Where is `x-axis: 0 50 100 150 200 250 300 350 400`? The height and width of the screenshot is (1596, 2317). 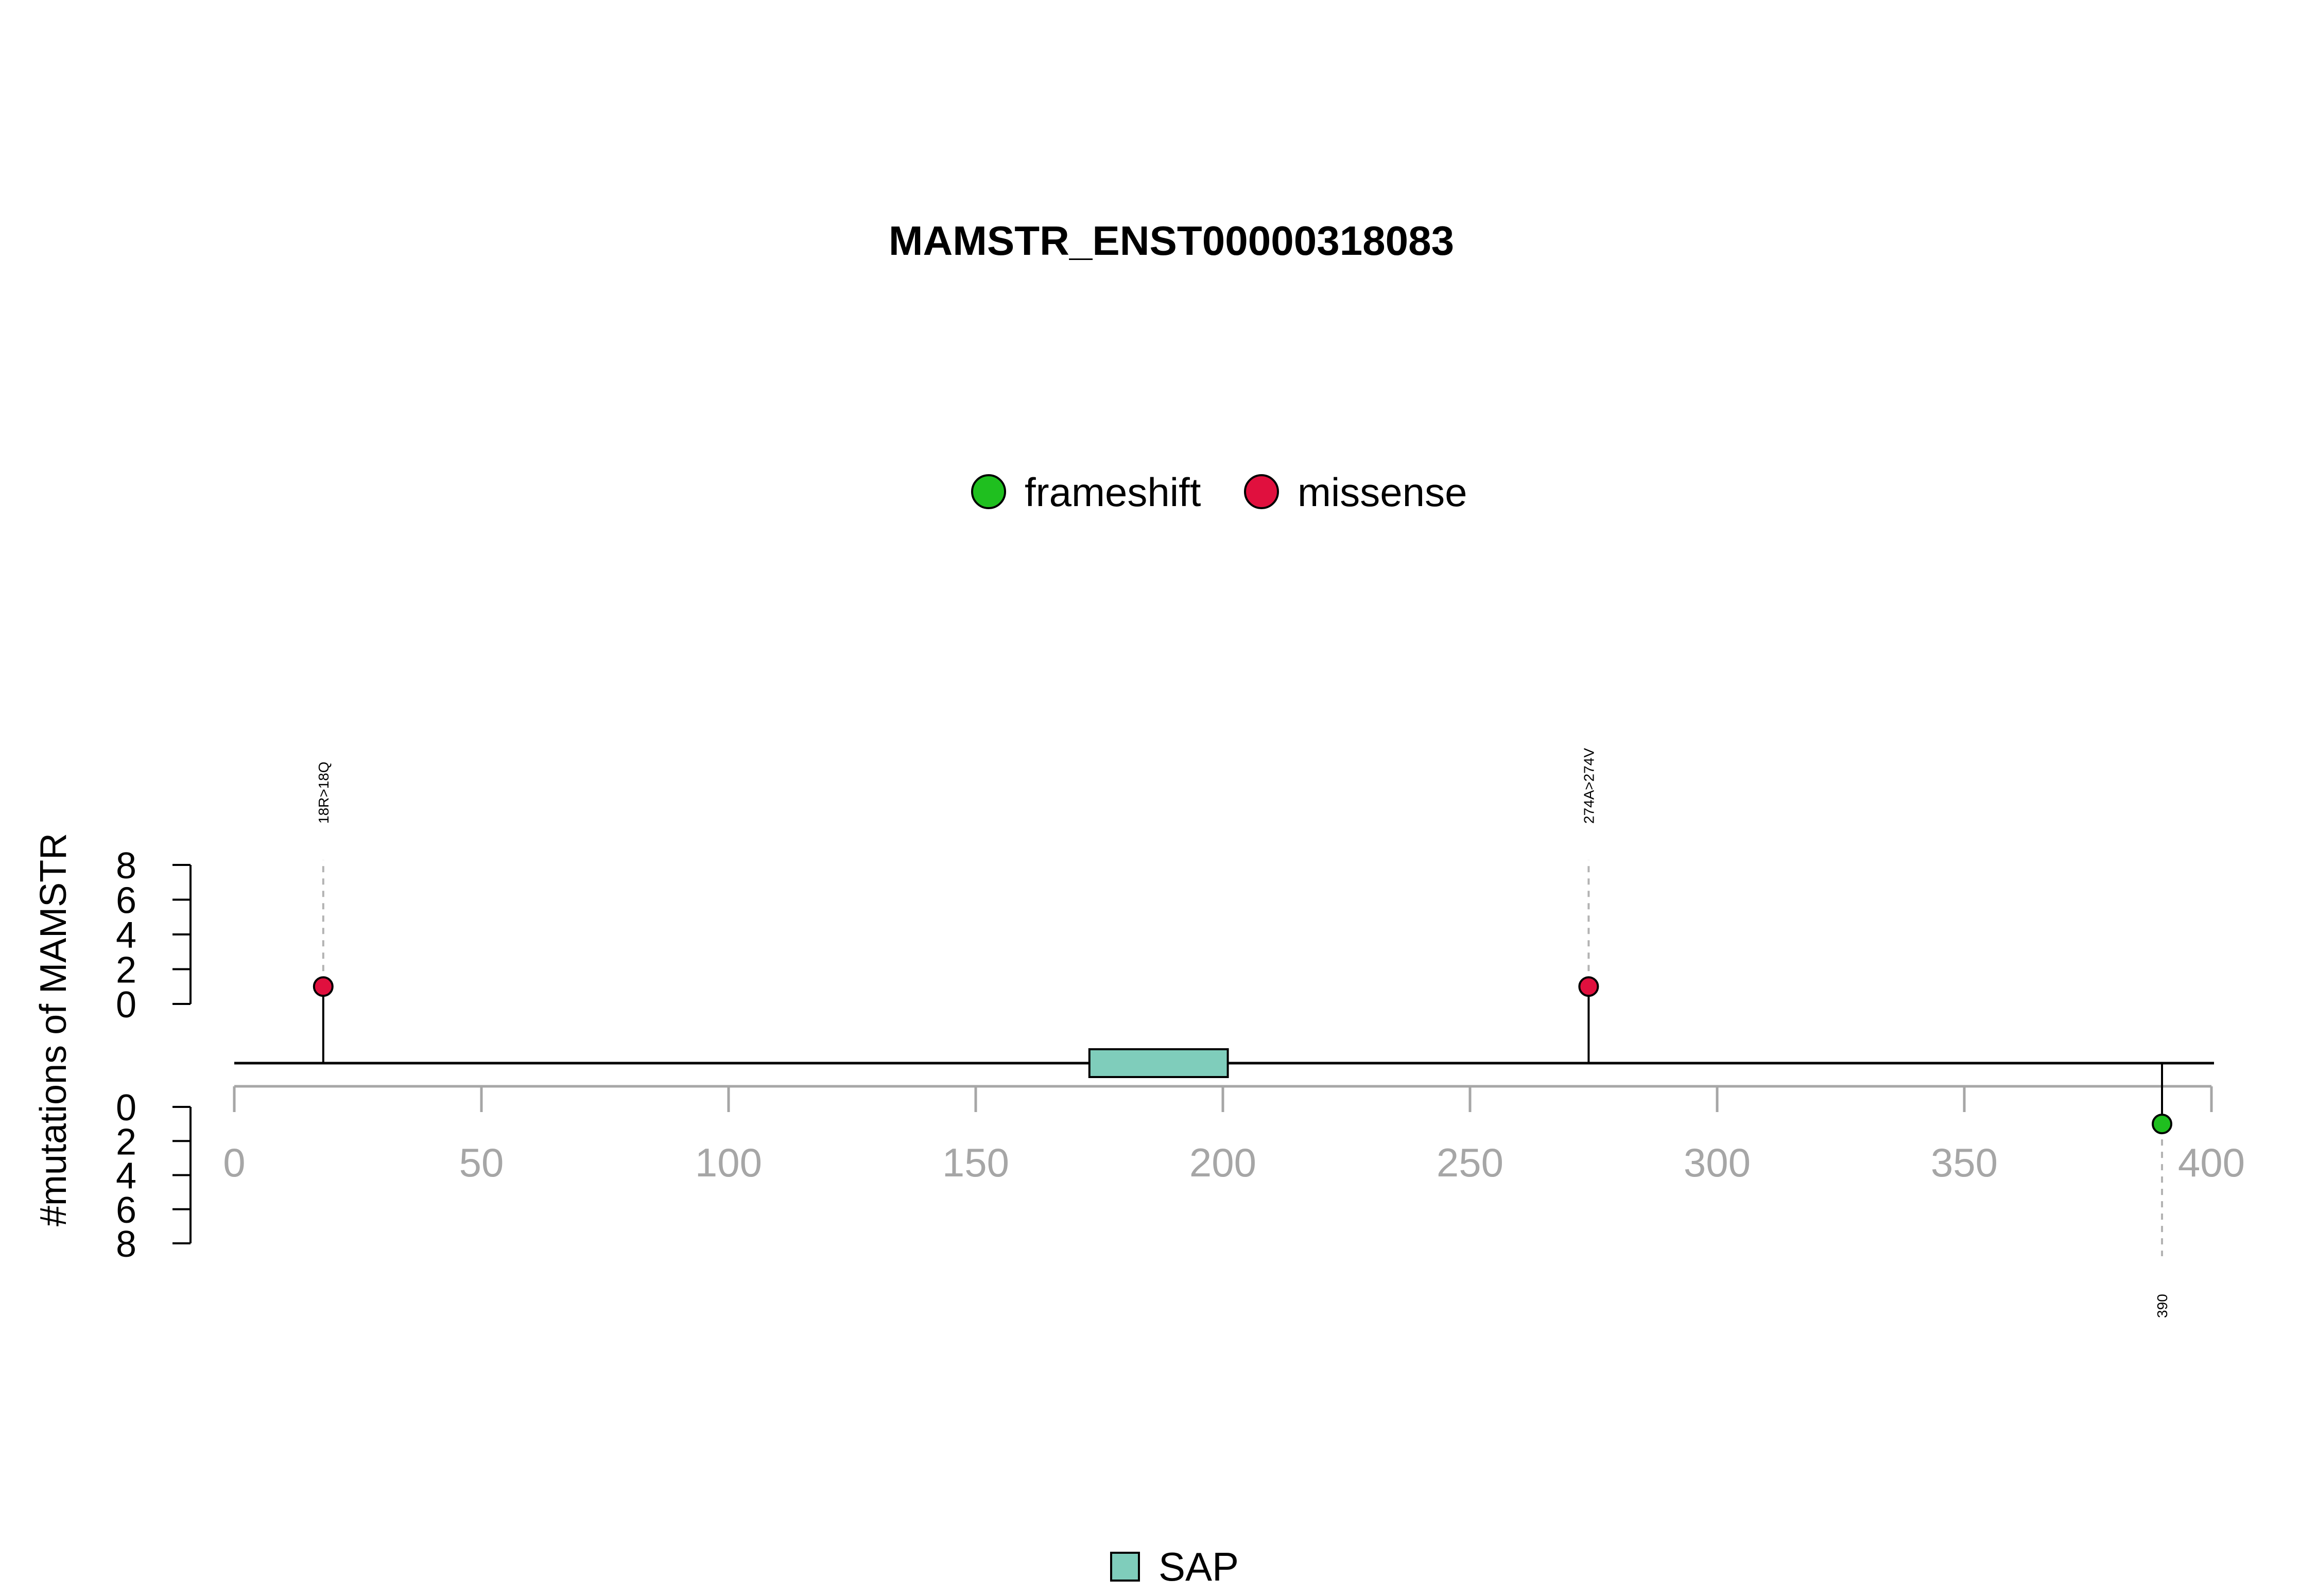 x-axis: 0 50 100 150 200 250 300 350 400 is located at coordinates (1234, 1135).